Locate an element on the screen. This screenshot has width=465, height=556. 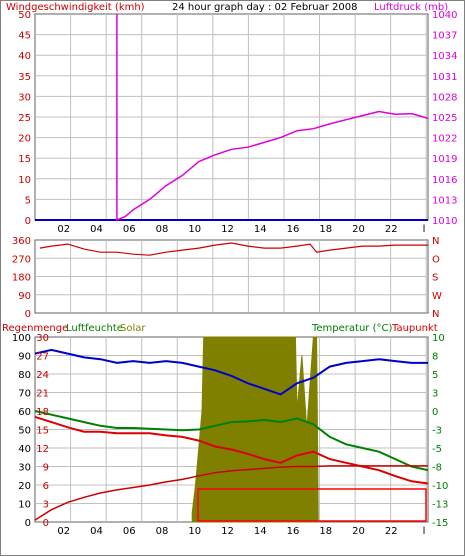
series-humidity is located at coordinates (231, 372).